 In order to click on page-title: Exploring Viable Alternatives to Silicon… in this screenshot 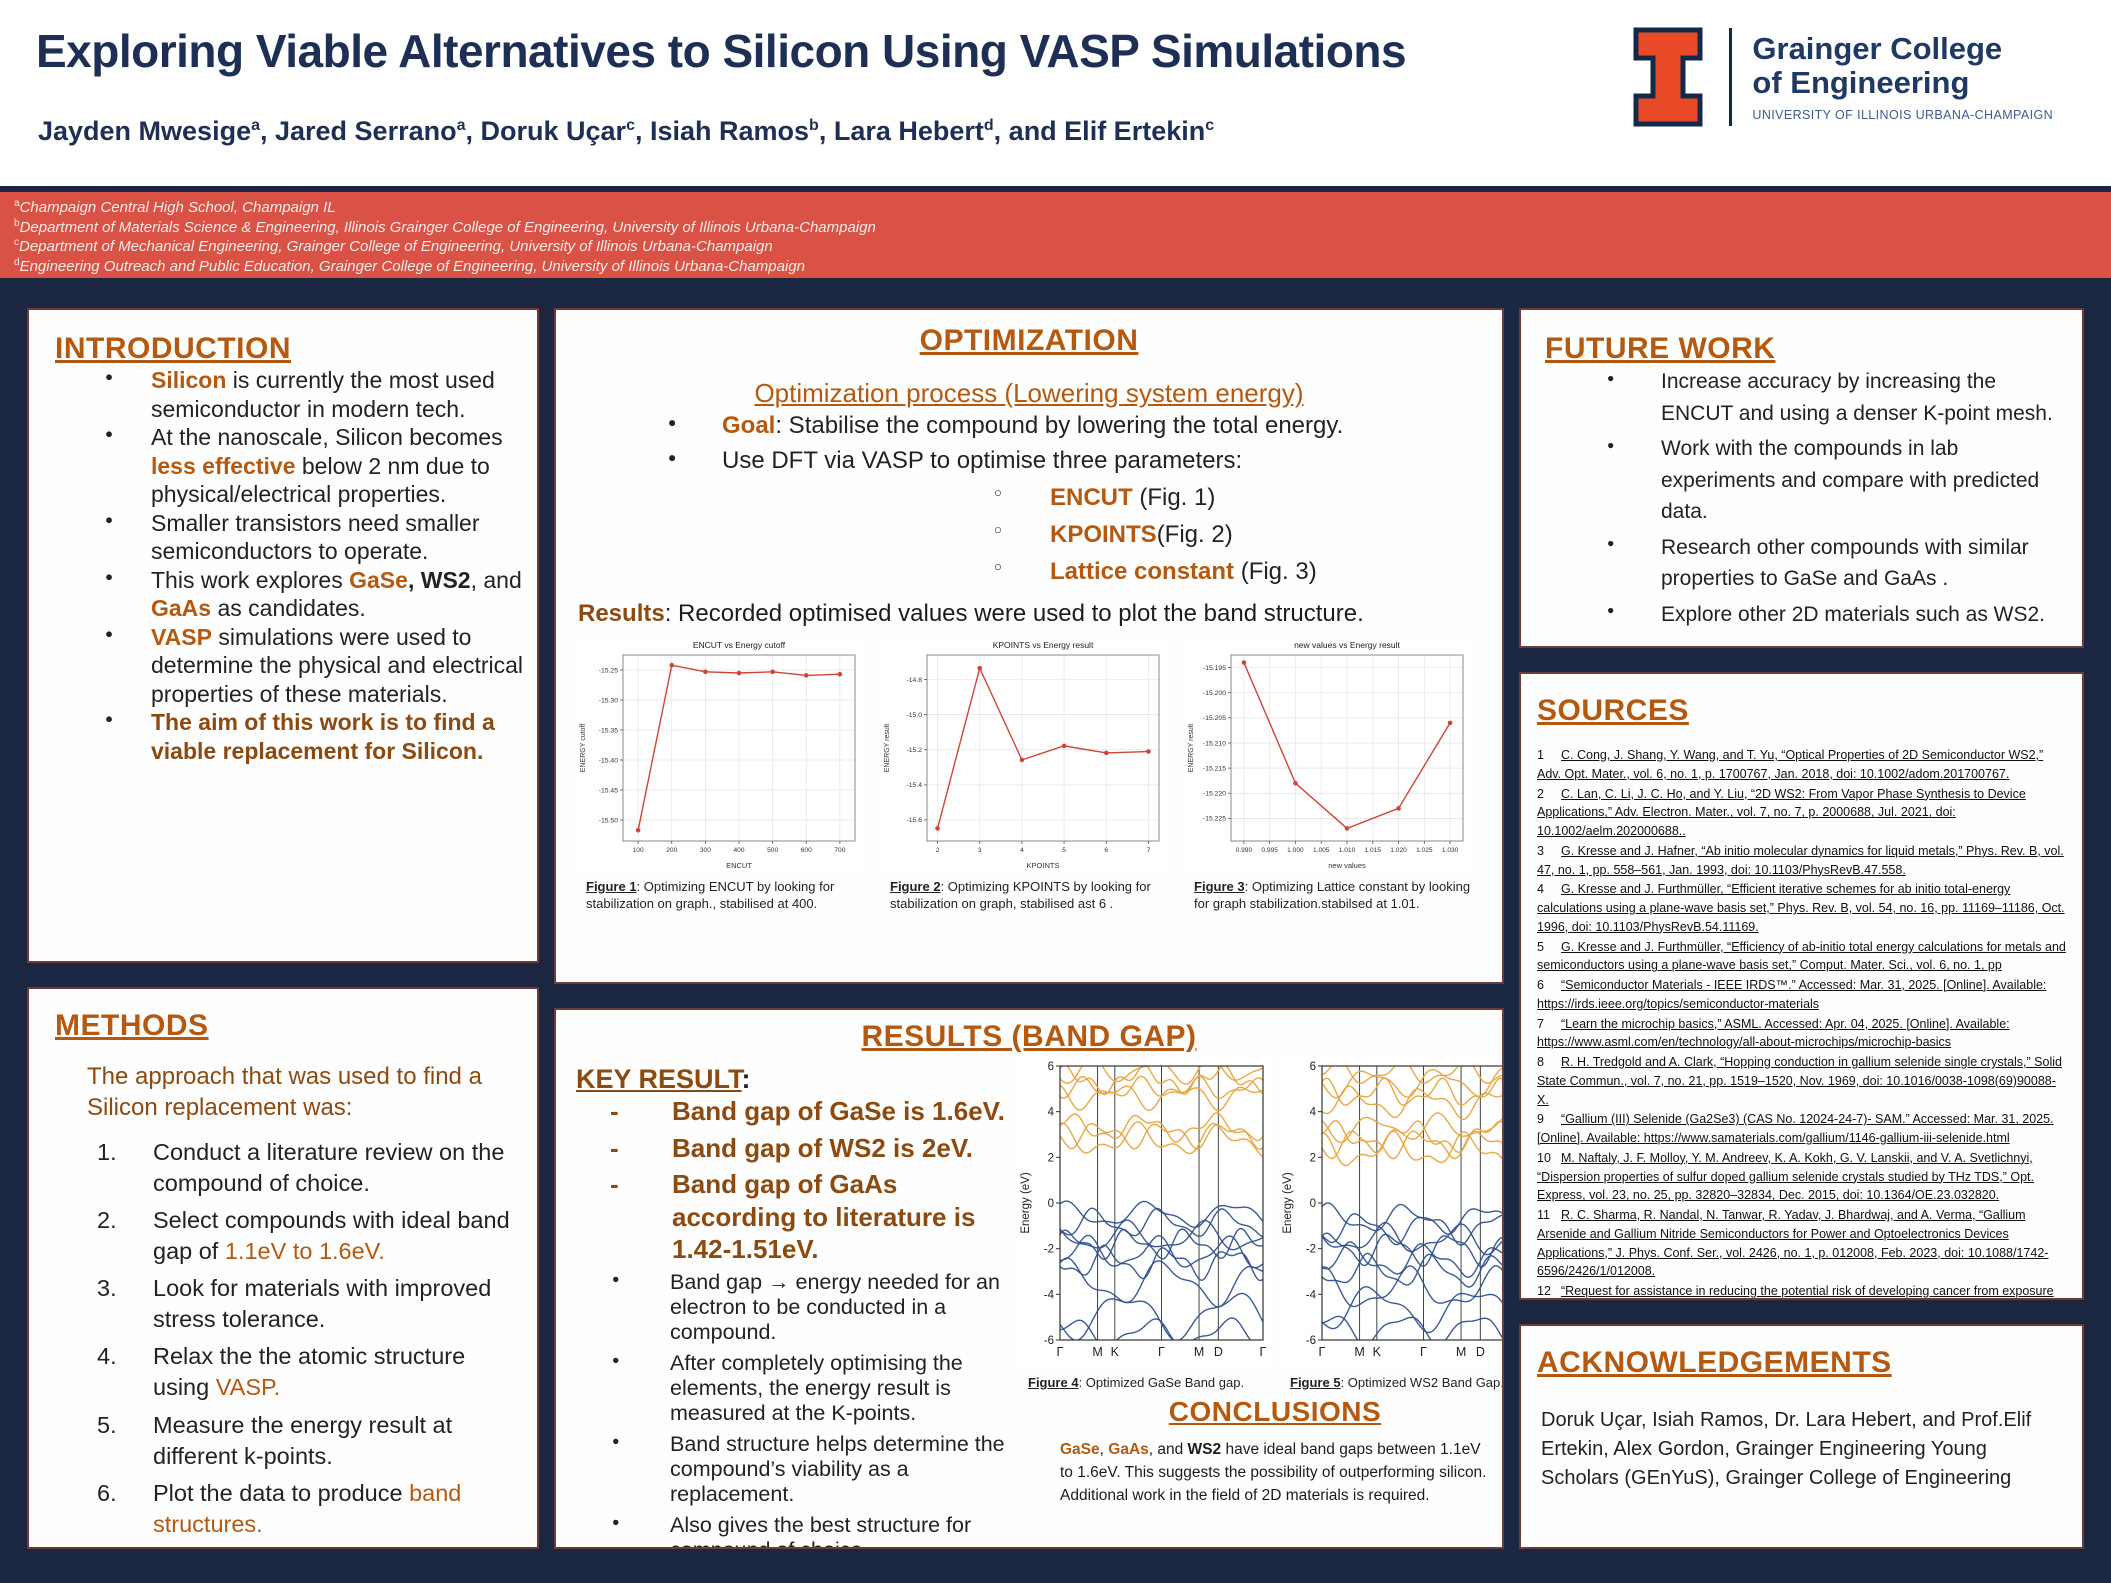, I will do `click(721, 51)`.